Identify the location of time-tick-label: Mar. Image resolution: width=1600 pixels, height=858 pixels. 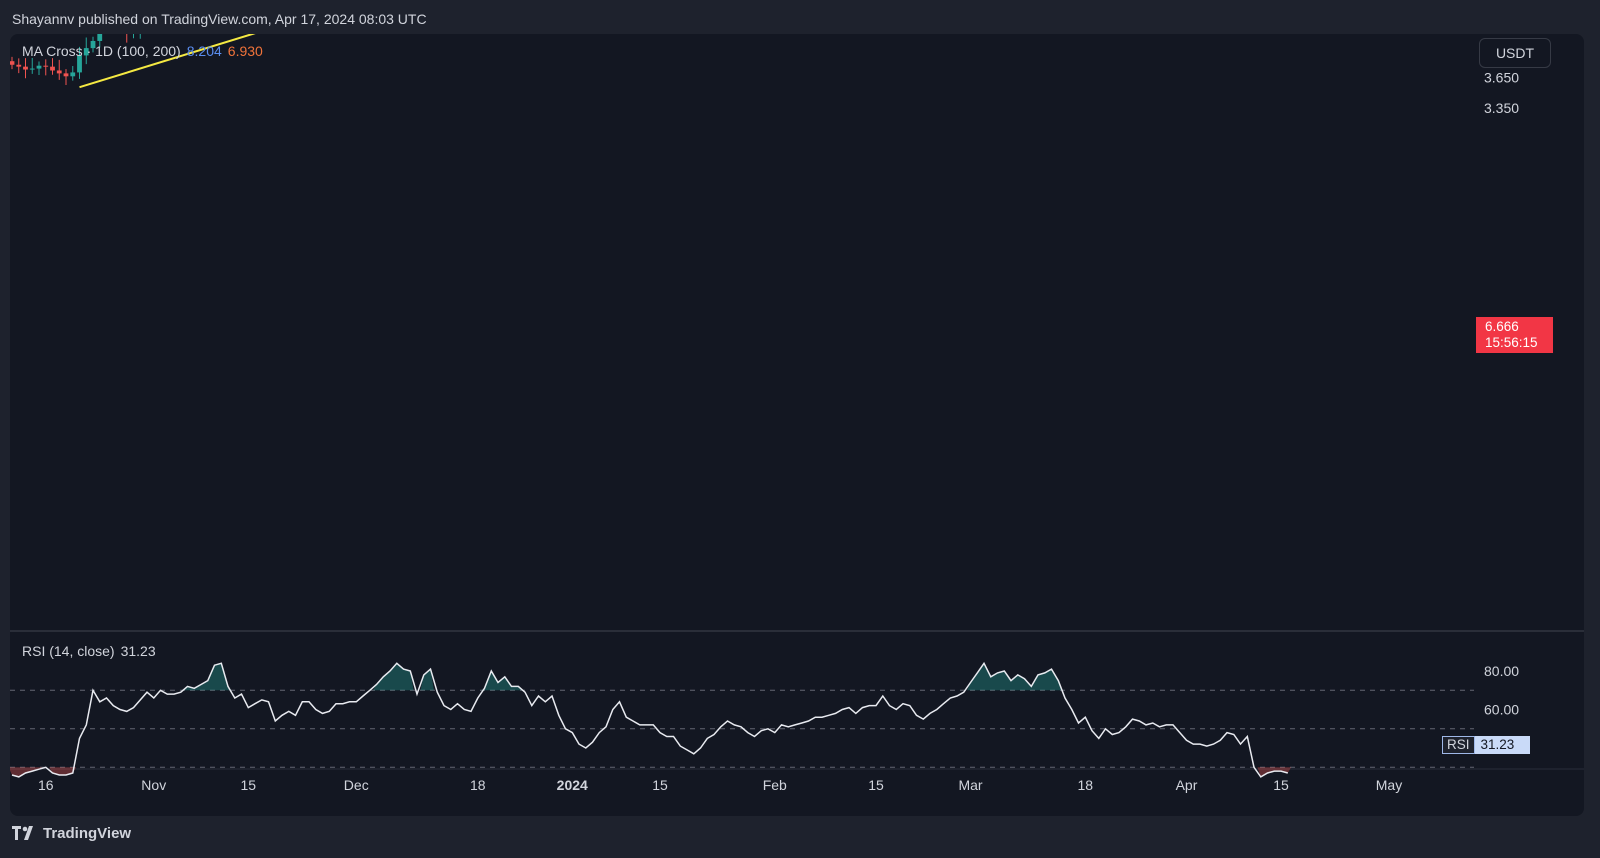
(970, 785).